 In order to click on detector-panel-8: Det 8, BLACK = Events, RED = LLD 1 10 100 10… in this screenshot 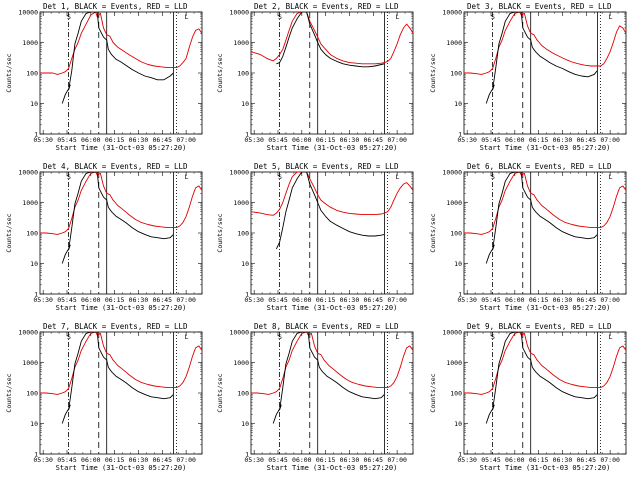, I will do `click(315, 397)`.